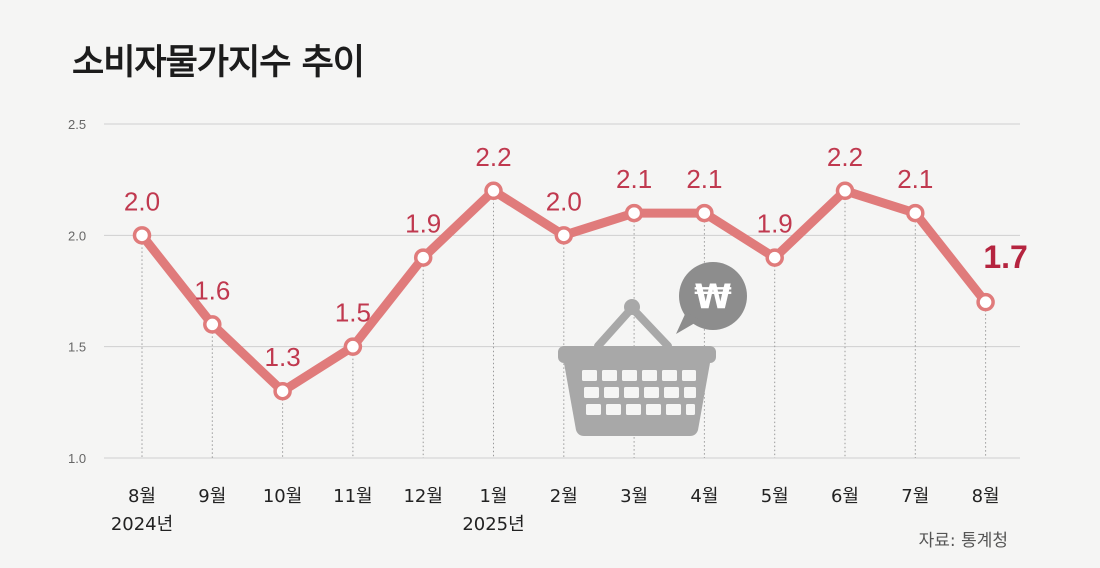  What do you see at coordinates (142, 524) in the screenshot?
I see `year-label: 2024년` at bounding box center [142, 524].